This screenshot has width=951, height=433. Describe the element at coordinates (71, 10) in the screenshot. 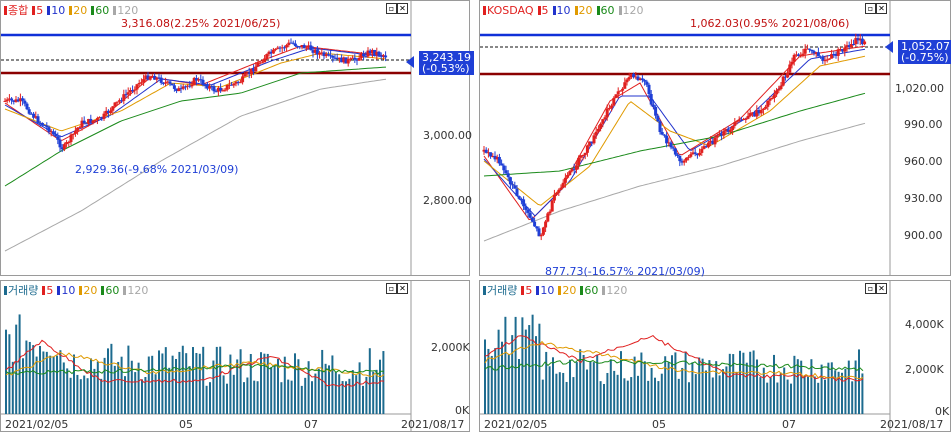

I see `kospi-price-legend: 종합 5 10 20 60 120` at that location.